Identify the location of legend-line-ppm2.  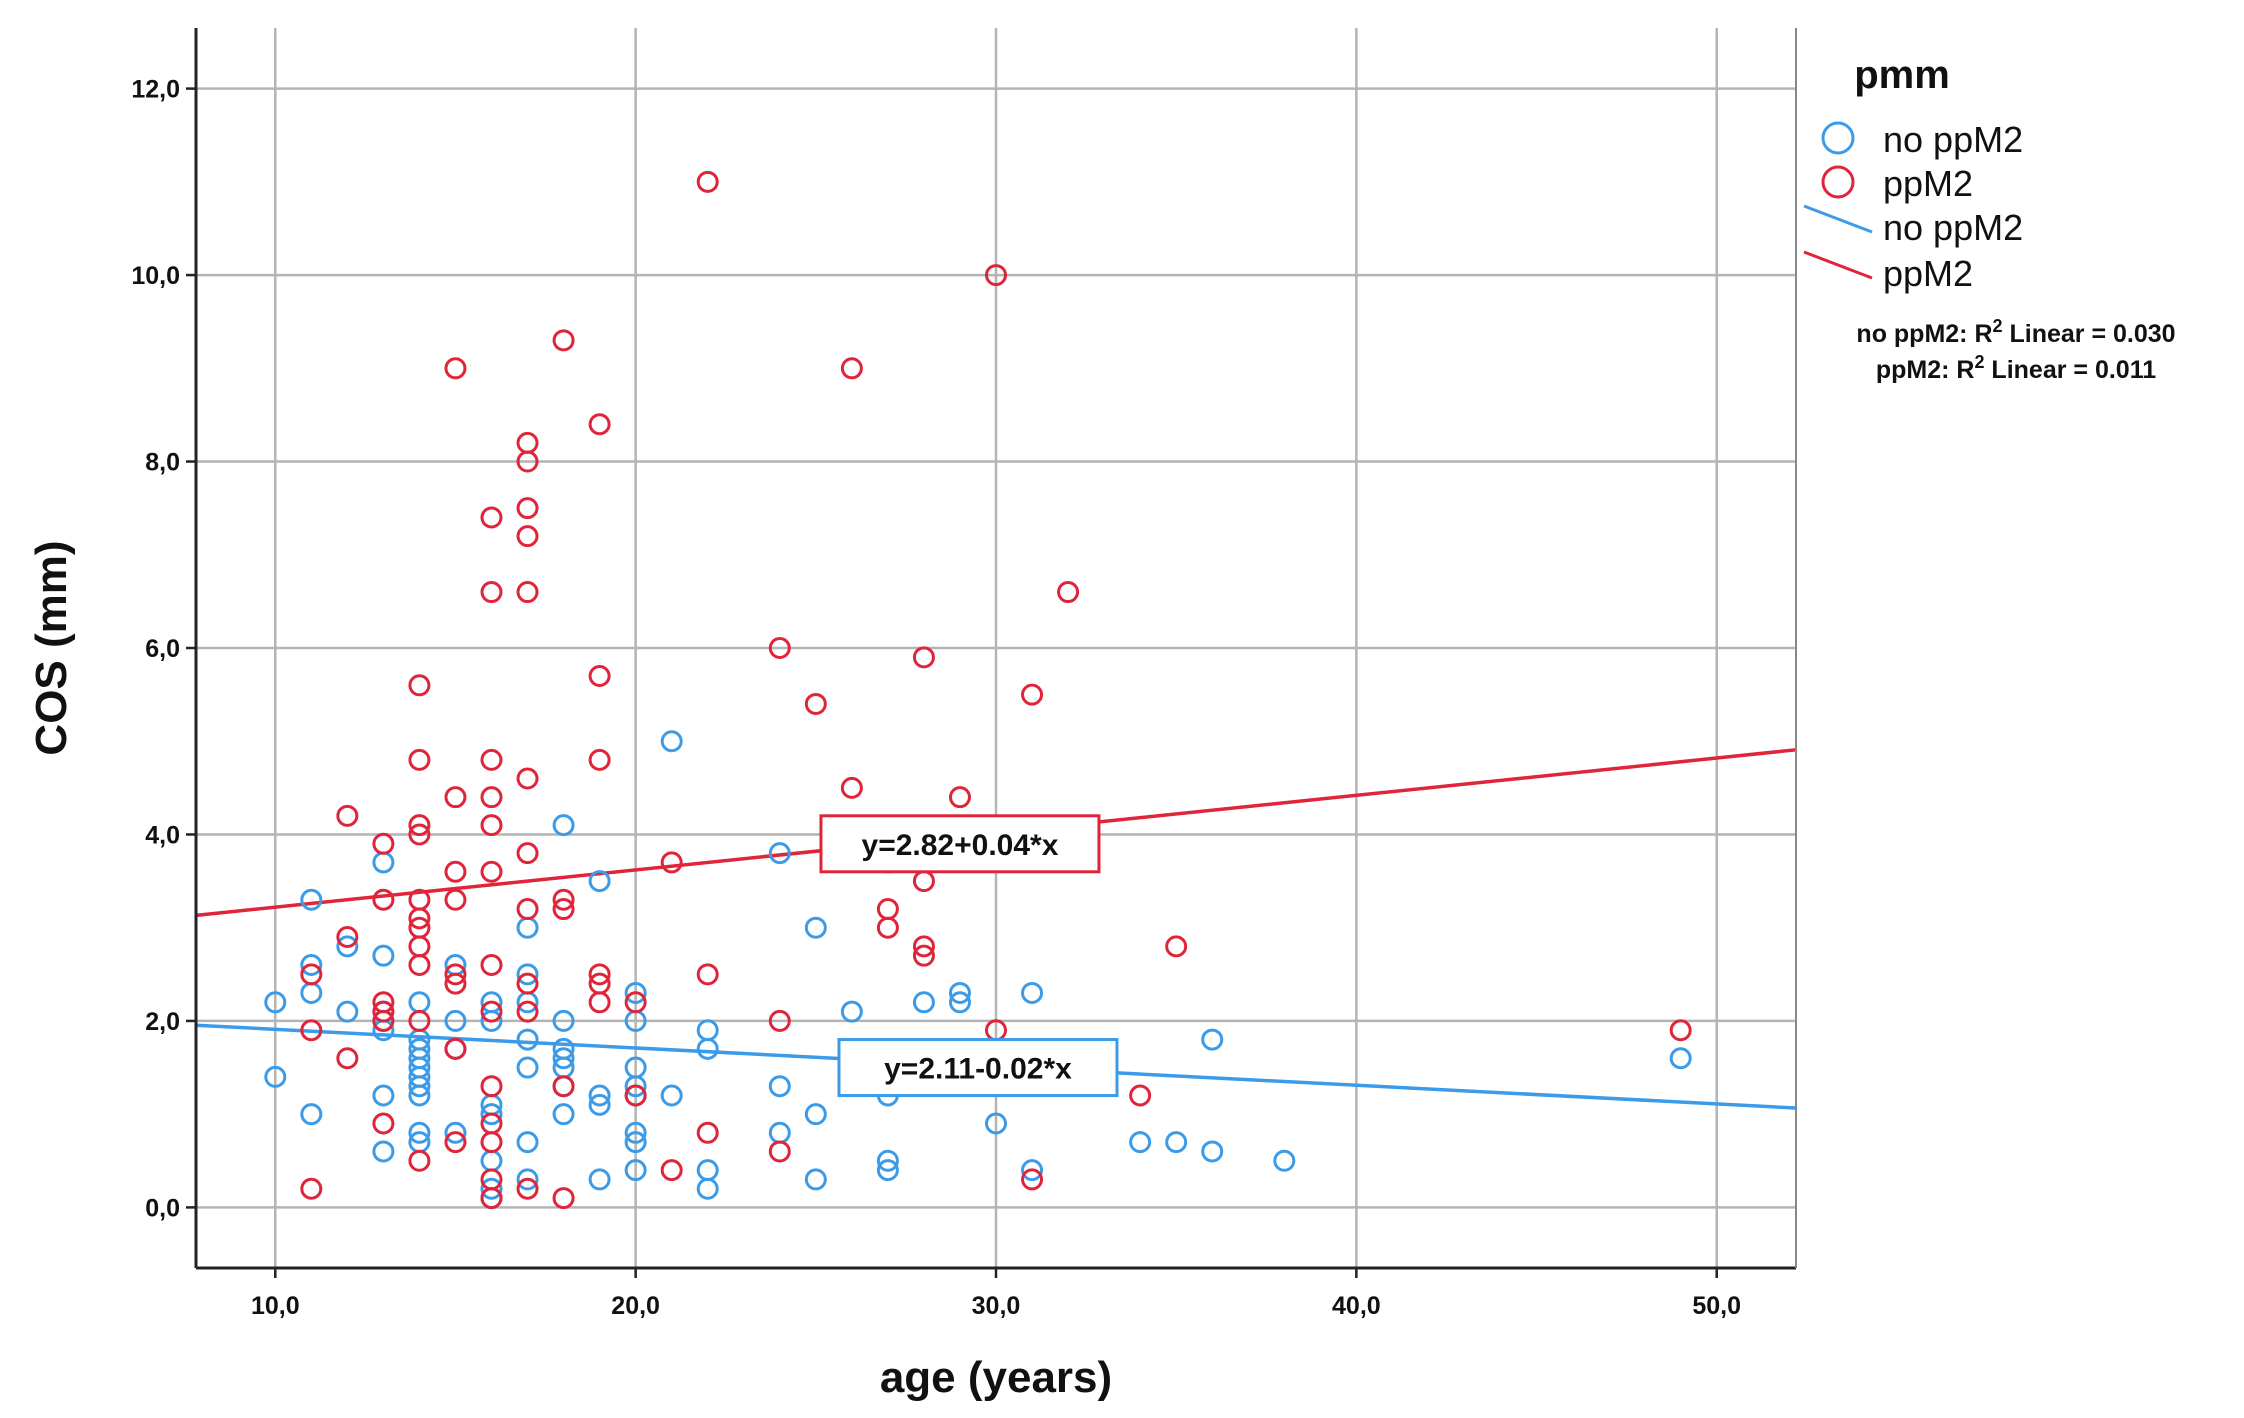
(1838, 265).